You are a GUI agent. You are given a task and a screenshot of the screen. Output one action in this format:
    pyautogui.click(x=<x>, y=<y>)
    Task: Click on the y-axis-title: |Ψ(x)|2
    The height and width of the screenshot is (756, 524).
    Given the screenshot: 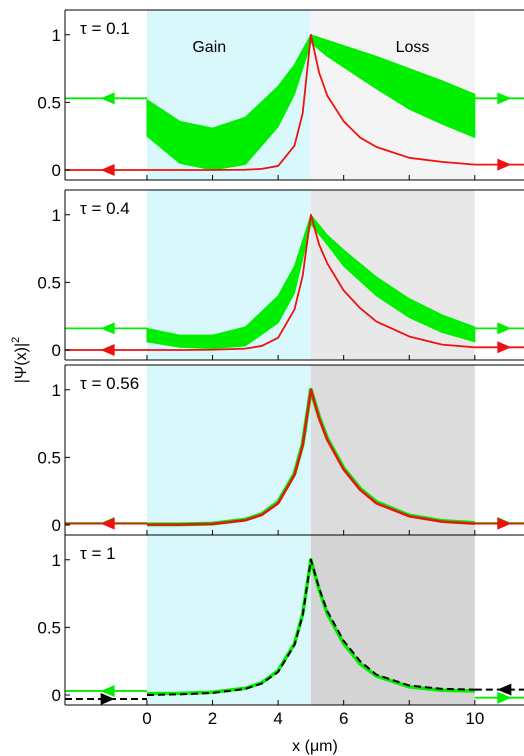 What is the action you would take?
    pyautogui.click(x=20, y=360)
    